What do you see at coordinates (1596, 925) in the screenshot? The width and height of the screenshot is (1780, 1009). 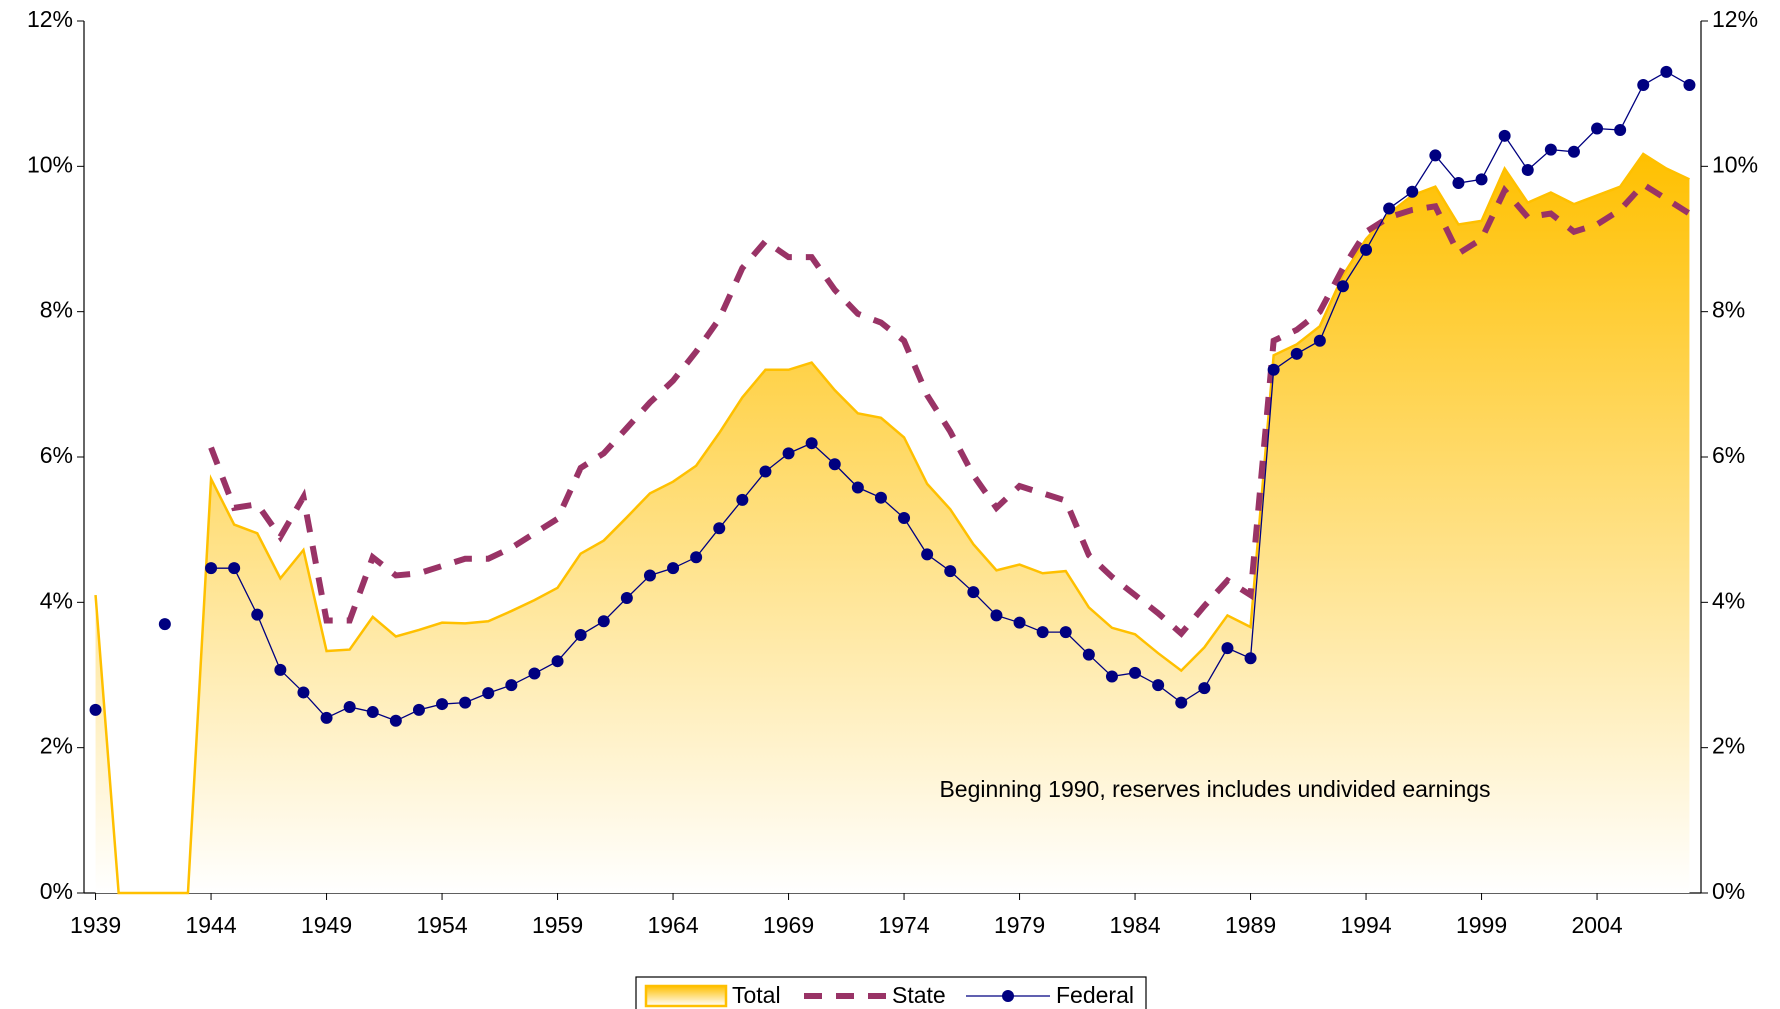 I see `x-tick-label: 2004` at bounding box center [1596, 925].